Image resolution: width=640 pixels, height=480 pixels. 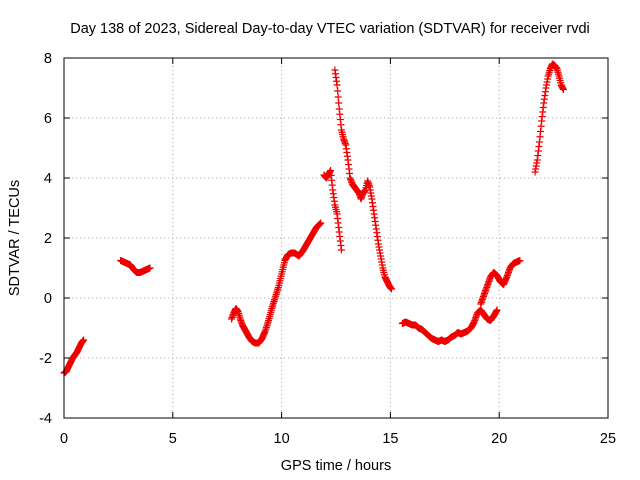 What do you see at coordinates (608, 439) in the screenshot?
I see `x-tick-label: 25` at bounding box center [608, 439].